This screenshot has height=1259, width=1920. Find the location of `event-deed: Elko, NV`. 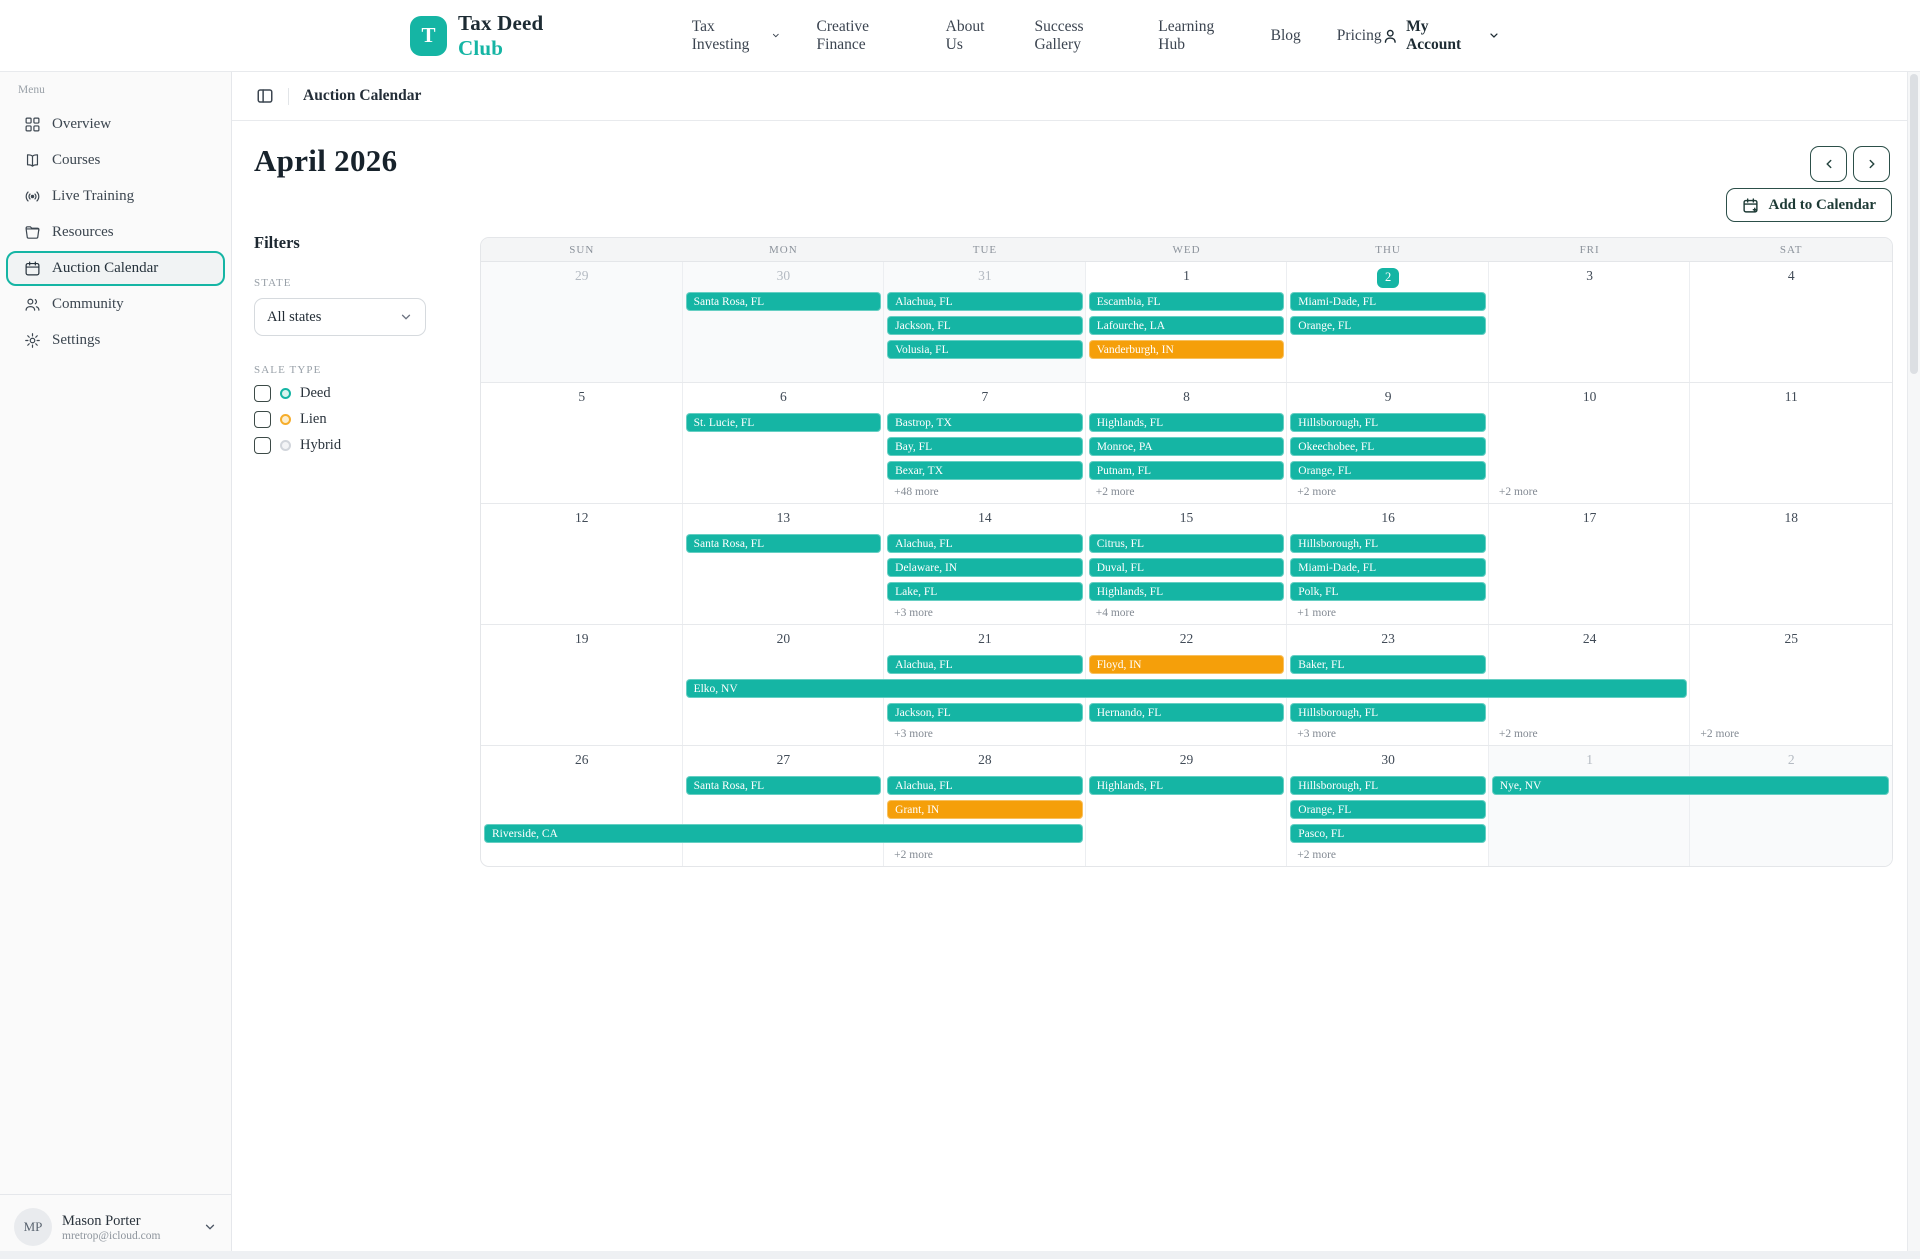

event-deed: Elko, NV is located at coordinates (1186, 688).